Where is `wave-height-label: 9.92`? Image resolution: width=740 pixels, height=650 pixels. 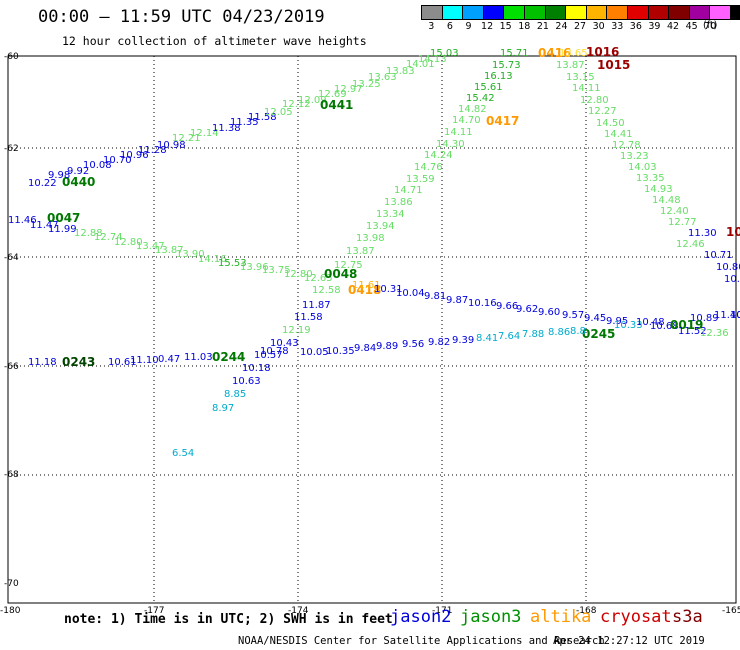
wave-height-label: 9.92 is located at coordinates (78, 171).